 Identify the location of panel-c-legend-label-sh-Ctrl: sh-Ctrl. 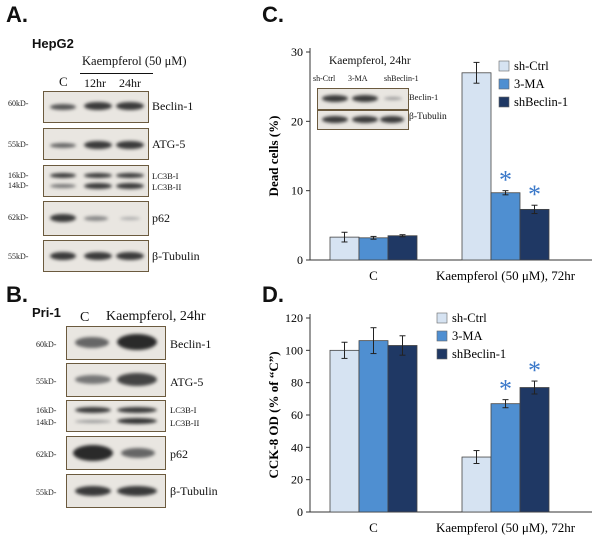
(531, 66).